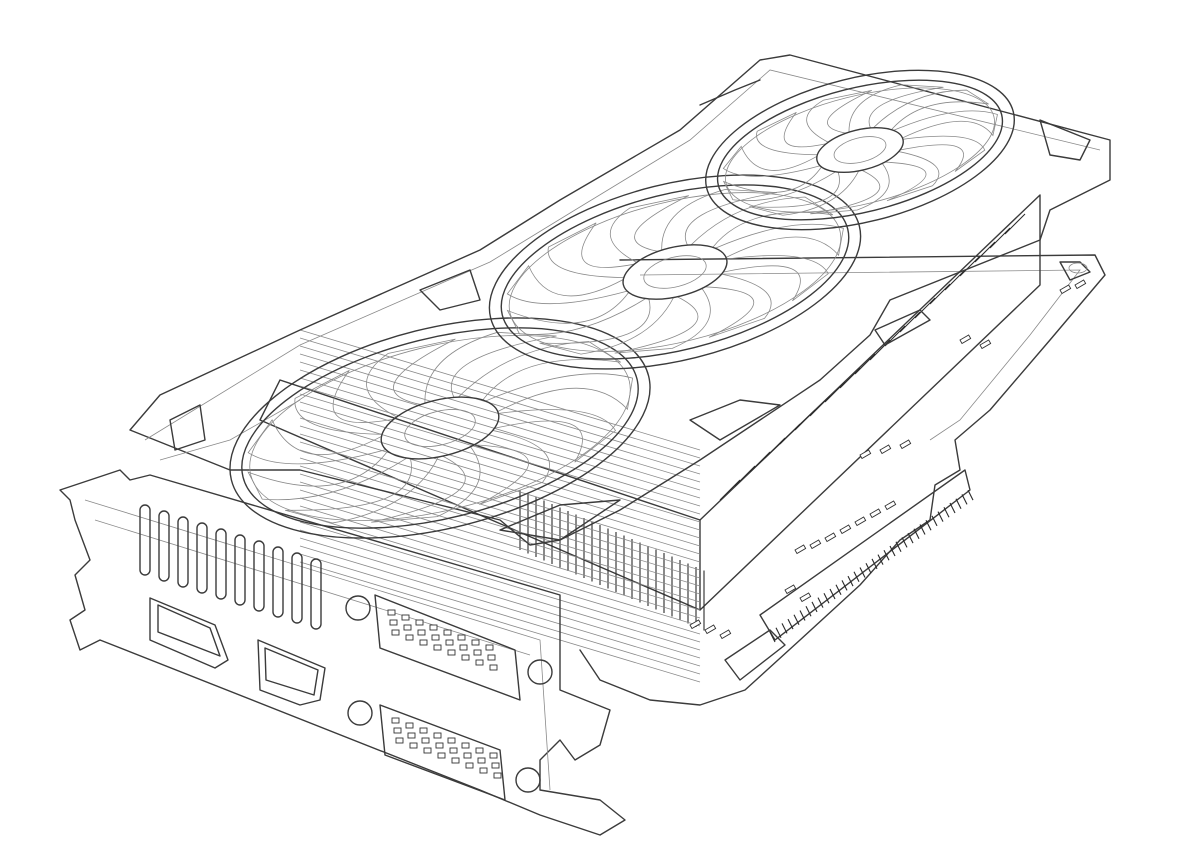  I want to click on hdmi-port, so click(291, 672).